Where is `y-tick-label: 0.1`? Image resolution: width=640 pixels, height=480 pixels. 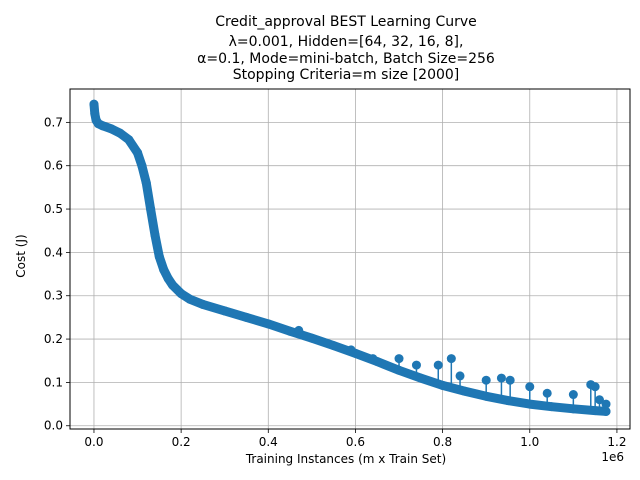 y-tick-label: 0.1 is located at coordinates (53, 382).